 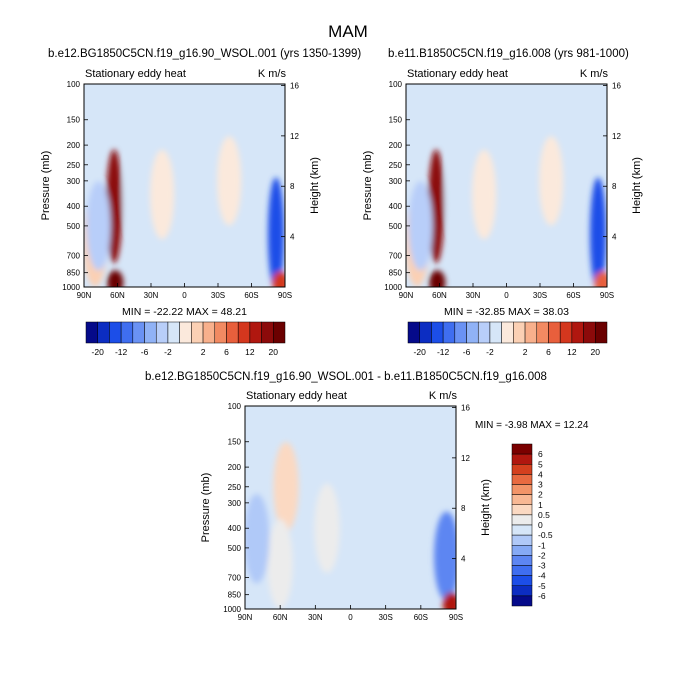 I want to click on panel-3-right-string: K m/s, so click(x=443, y=396).